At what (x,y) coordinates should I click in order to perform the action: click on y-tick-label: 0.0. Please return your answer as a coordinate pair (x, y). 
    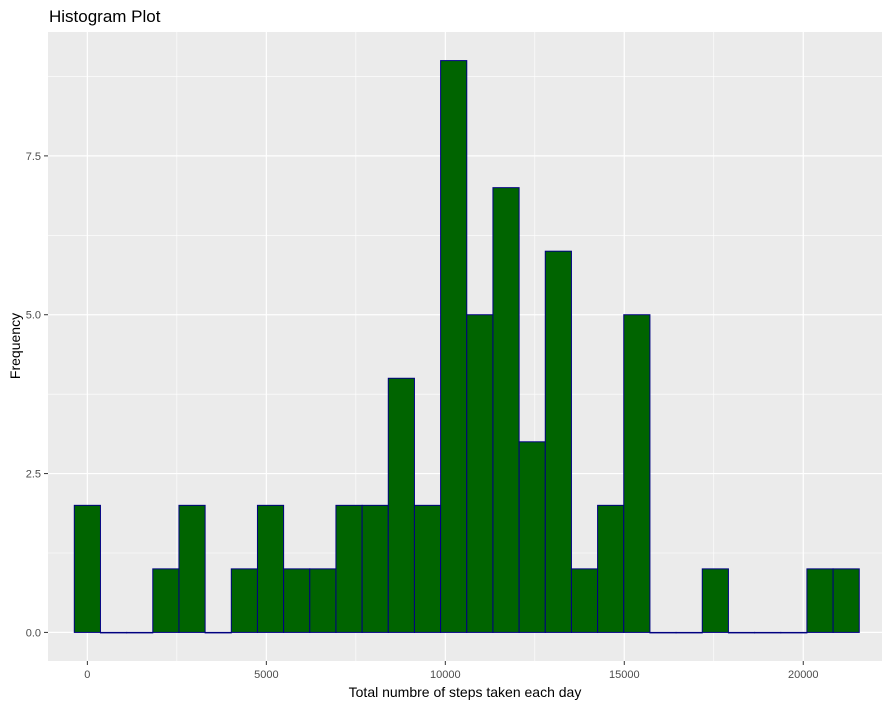
    Looking at the image, I should click on (33, 633).